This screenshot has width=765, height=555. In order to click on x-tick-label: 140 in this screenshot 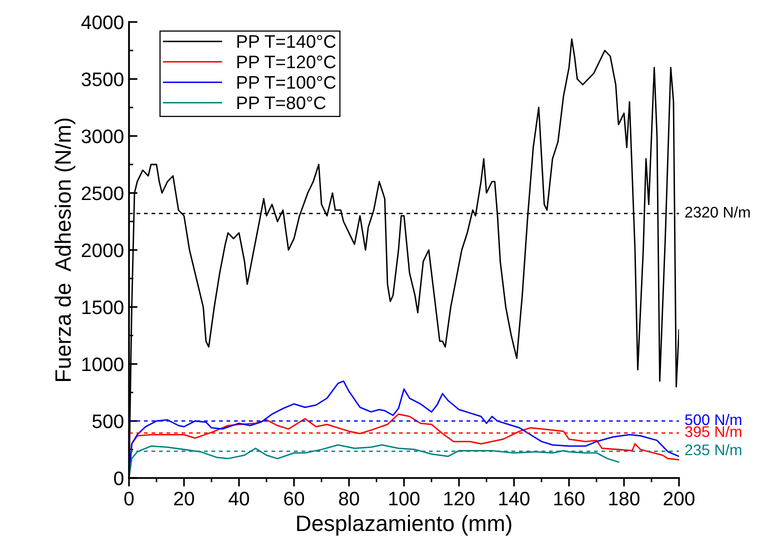, I will do `click(514, 499)`.